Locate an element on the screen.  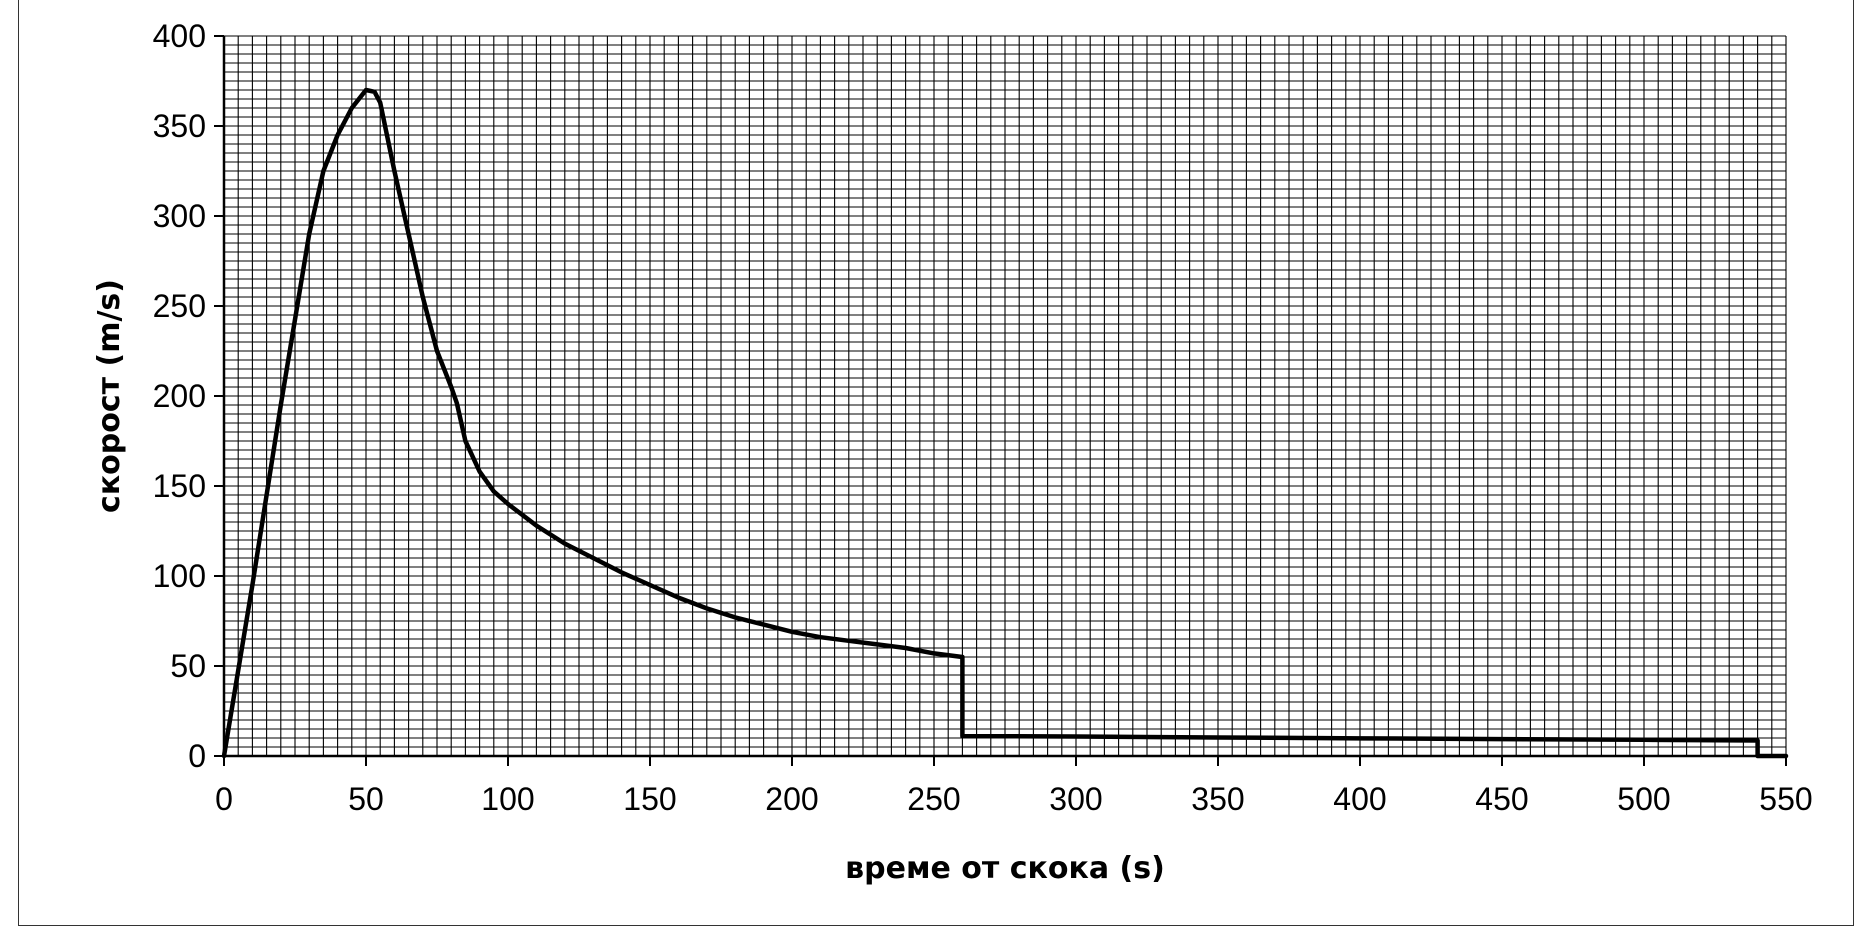
y-tick-labels: 0 50 100 150 200 250 300 350 400 is located at coordinates (179, 396).